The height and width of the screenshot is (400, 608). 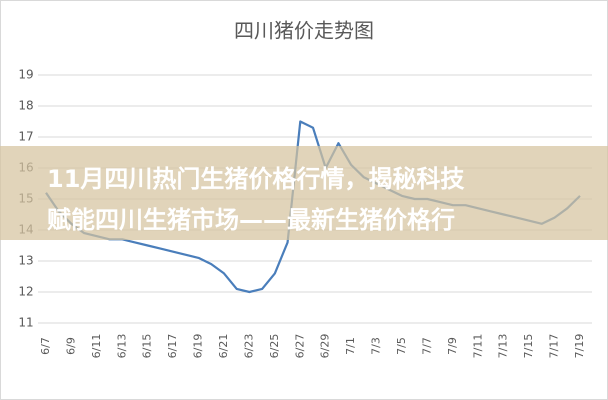 I want to click on x-tick-label: 6/21, so click(x=223, y=346).